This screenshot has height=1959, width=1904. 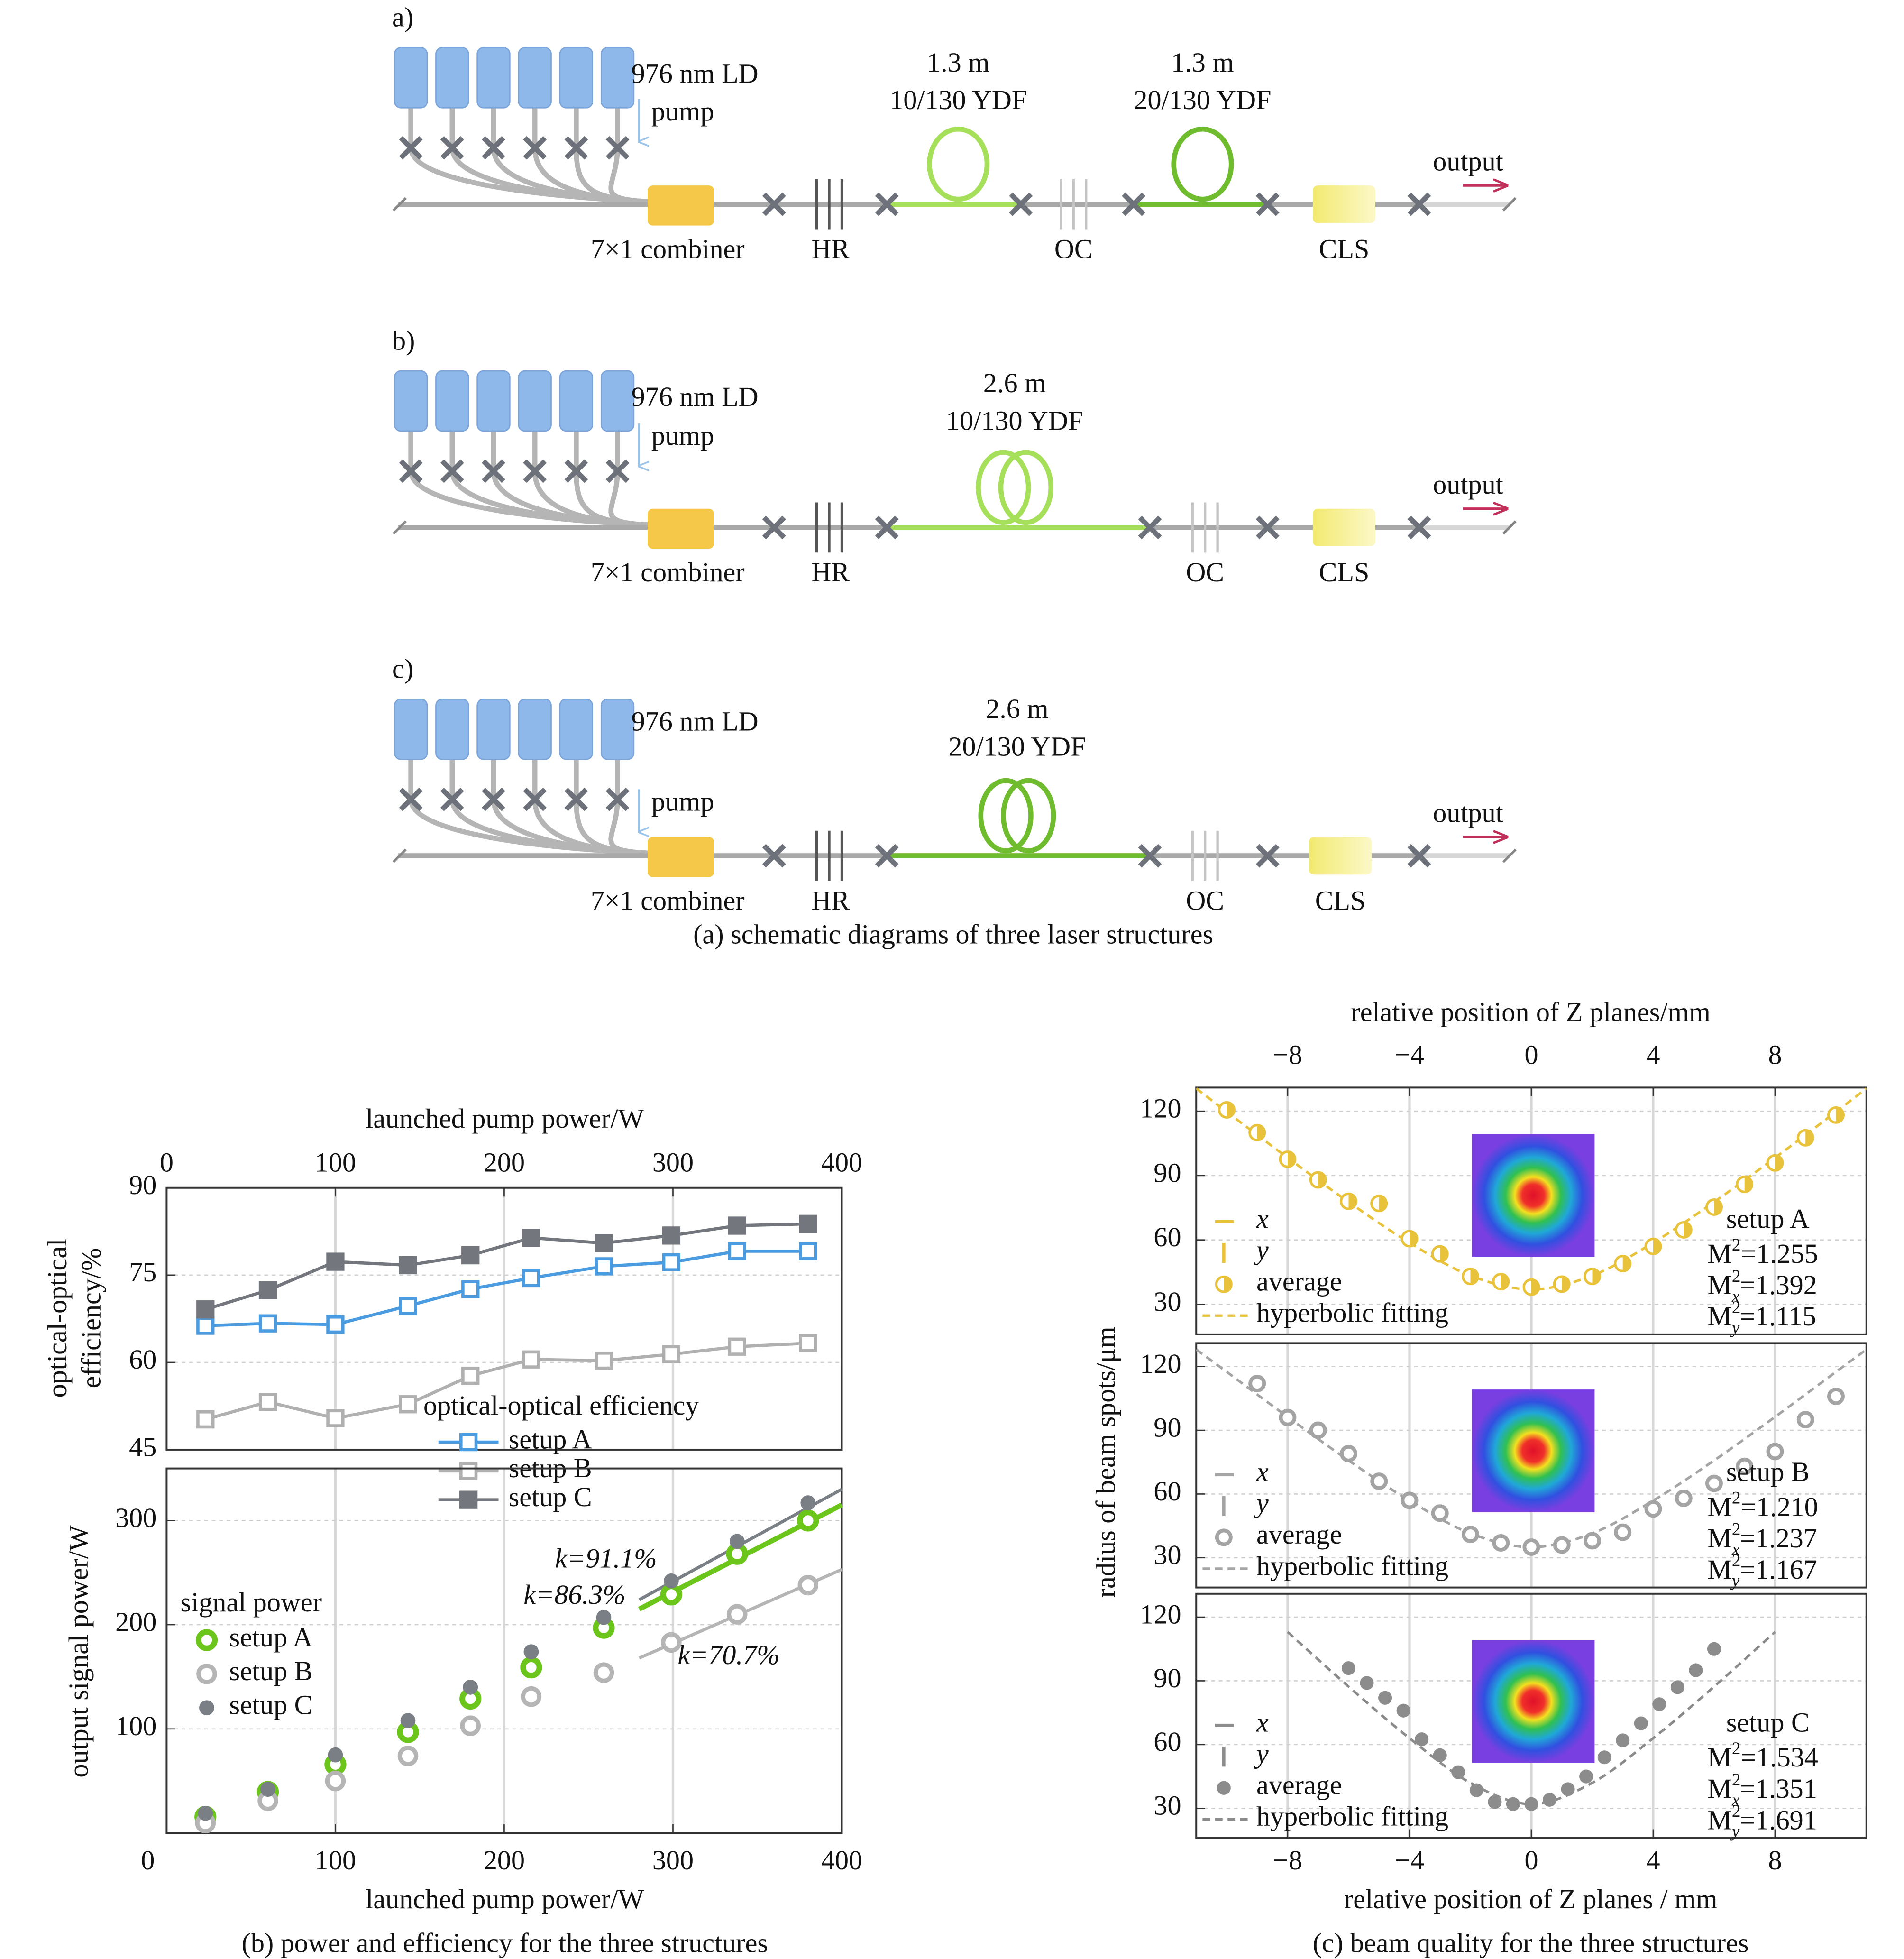 What do you see at coordinates (1762, 1252) in the screenshot?
I see `m2-label: M2=1.255` at bounding box center [1762, 1252].